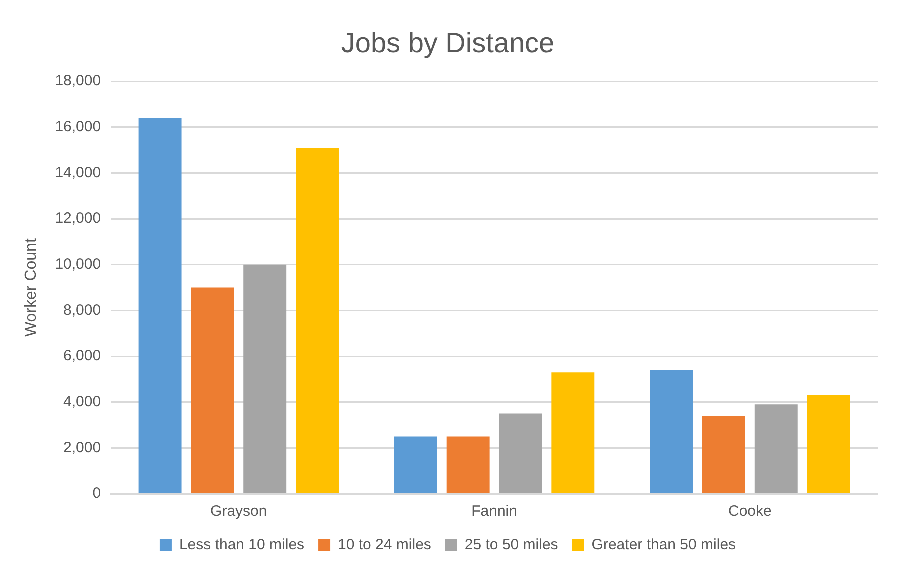  What do you see at coordinates (83, 356) in the screenshot?
I see `y-tick-label: 6,000` at bounding box center [83, 356].